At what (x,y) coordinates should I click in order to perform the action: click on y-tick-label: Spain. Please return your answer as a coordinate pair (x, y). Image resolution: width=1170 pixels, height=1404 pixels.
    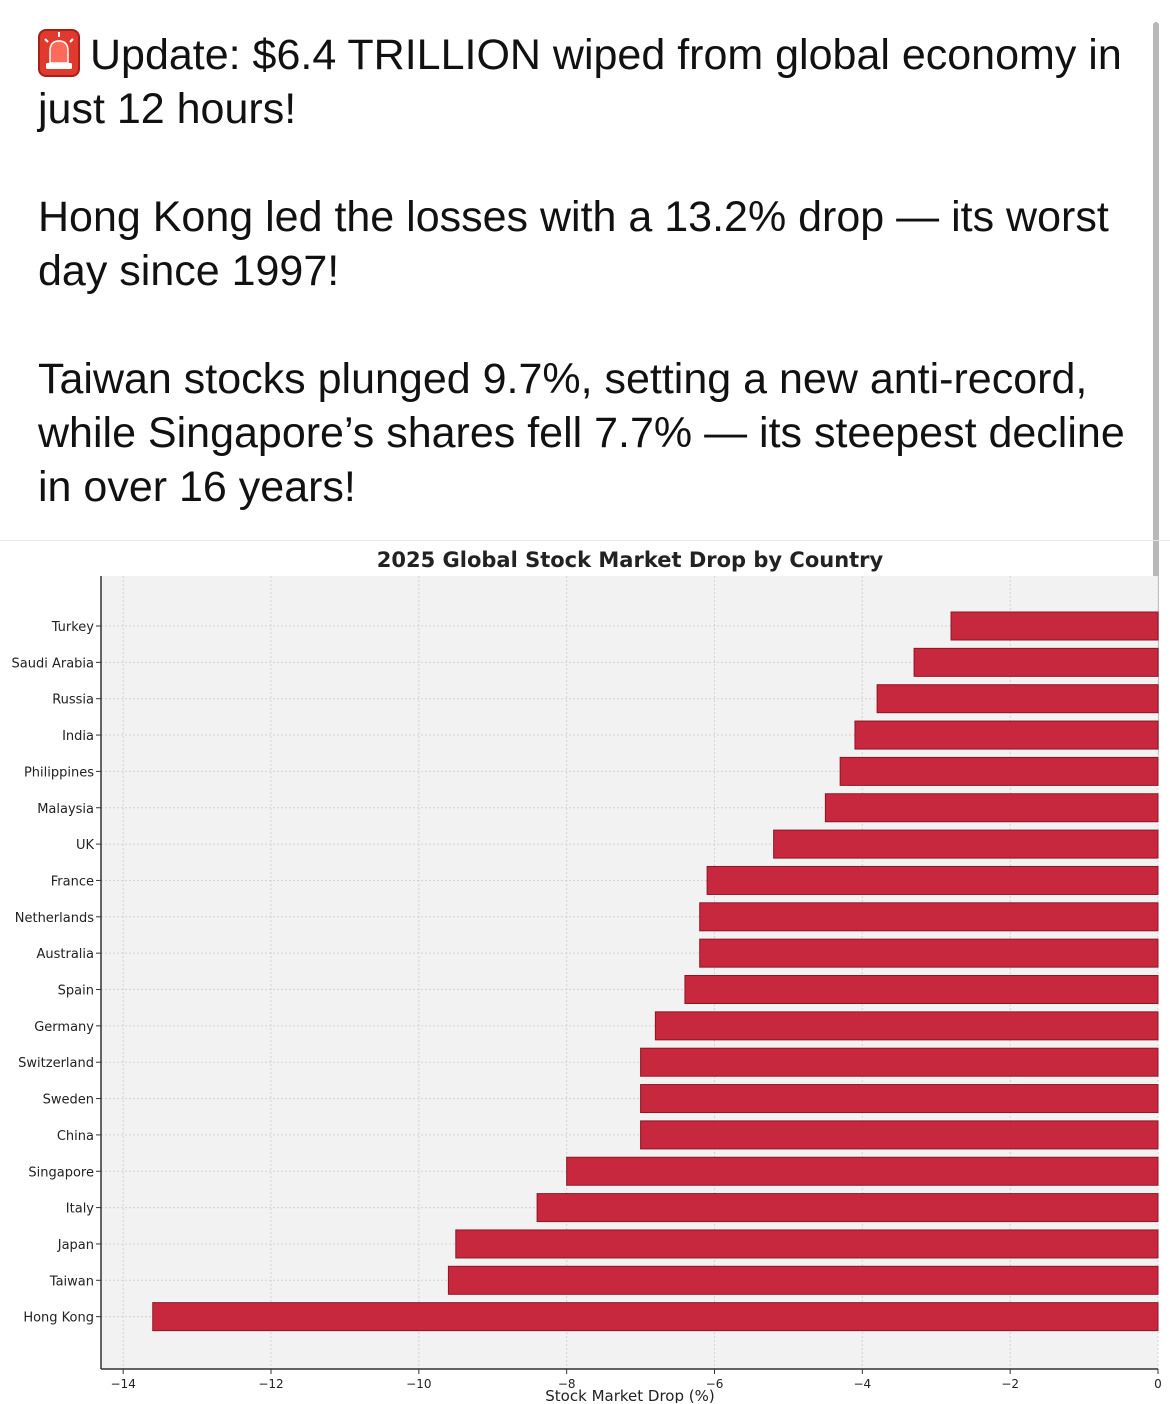
    Looking at the image, I should click on (76, 991).